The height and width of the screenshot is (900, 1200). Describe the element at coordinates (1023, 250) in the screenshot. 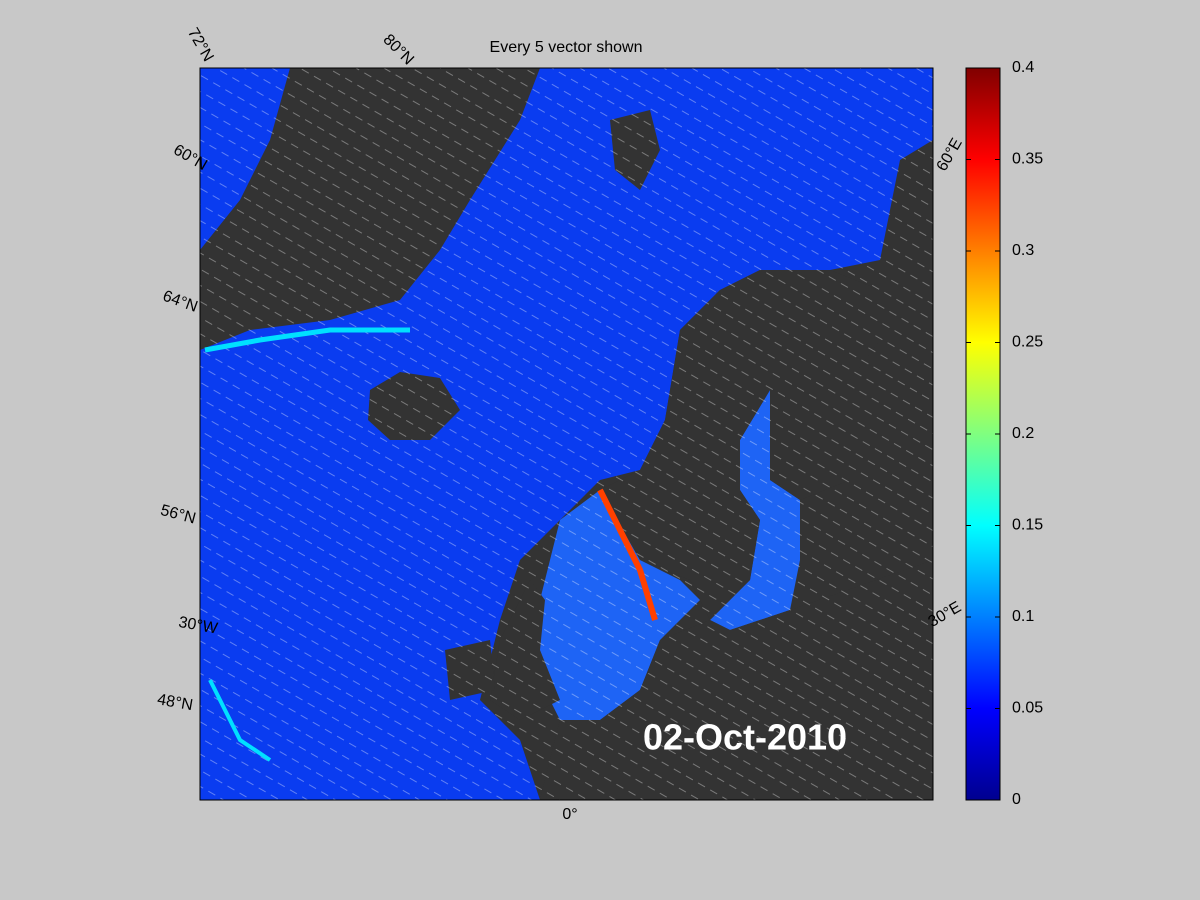

I see `colorbar-tick-label: 0.3` at that location.